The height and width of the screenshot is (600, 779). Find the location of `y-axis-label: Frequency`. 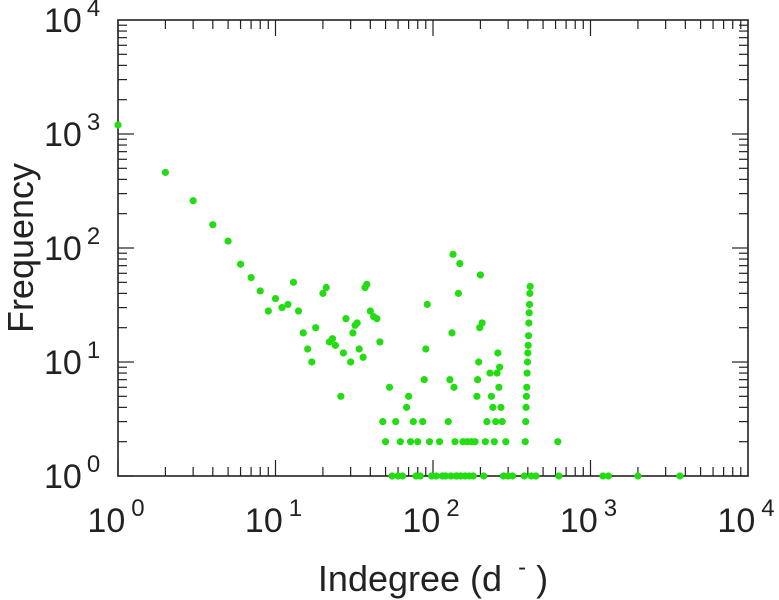

y-axis-label: Frequency is located at coordinates (20, 248).